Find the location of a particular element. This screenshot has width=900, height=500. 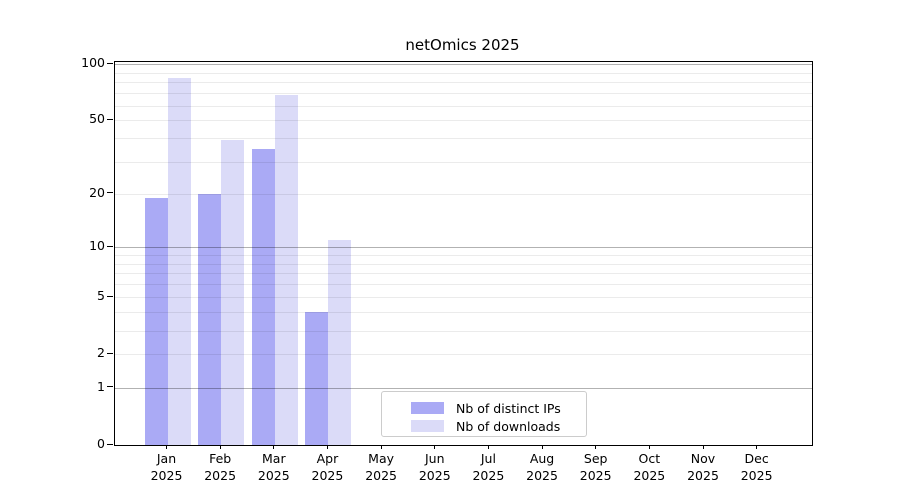

legend: Nb of distinct IPs Nb of downloads is located at coordinates (484, 414).